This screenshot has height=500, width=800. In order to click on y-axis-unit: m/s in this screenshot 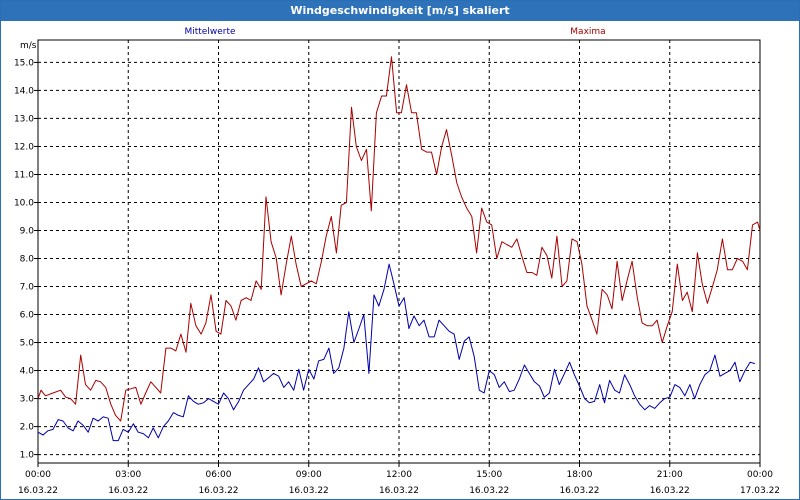, I will do `click(28, 46)`.